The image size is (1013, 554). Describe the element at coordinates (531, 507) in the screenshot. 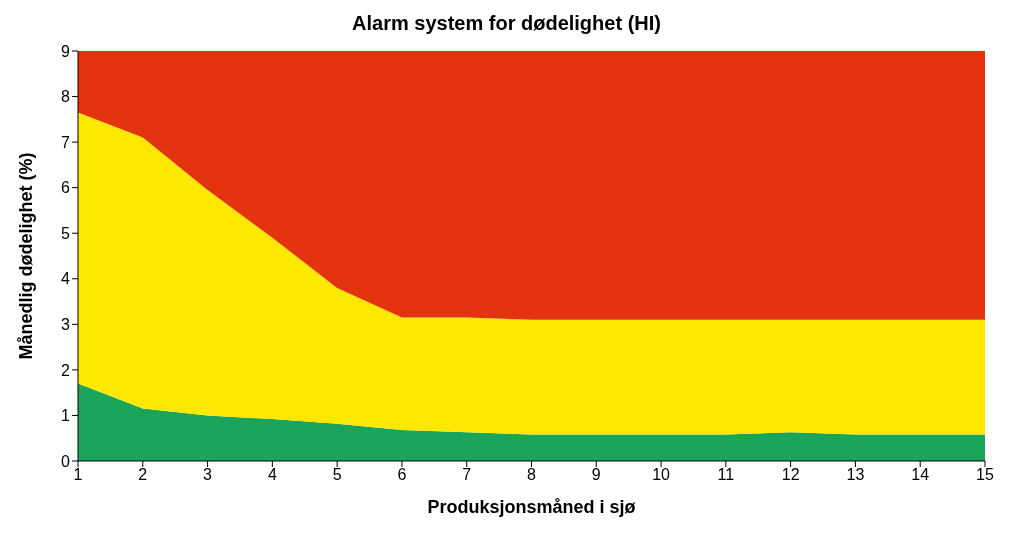

I see `x-axis-title: Produksjonsmåned i sjø` at that location.